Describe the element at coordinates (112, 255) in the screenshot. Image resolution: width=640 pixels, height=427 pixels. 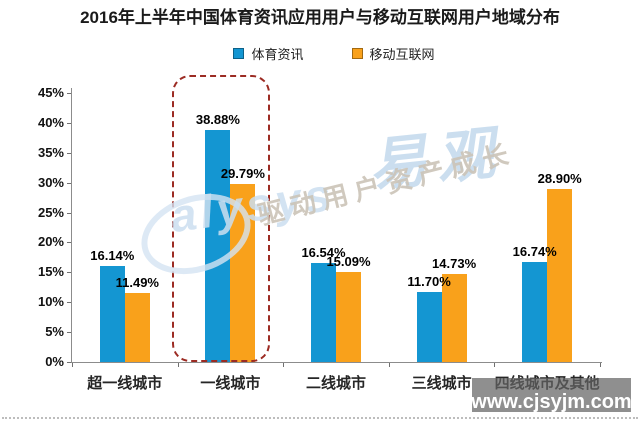
I see `bar-value-label: 16.14%` at that location.